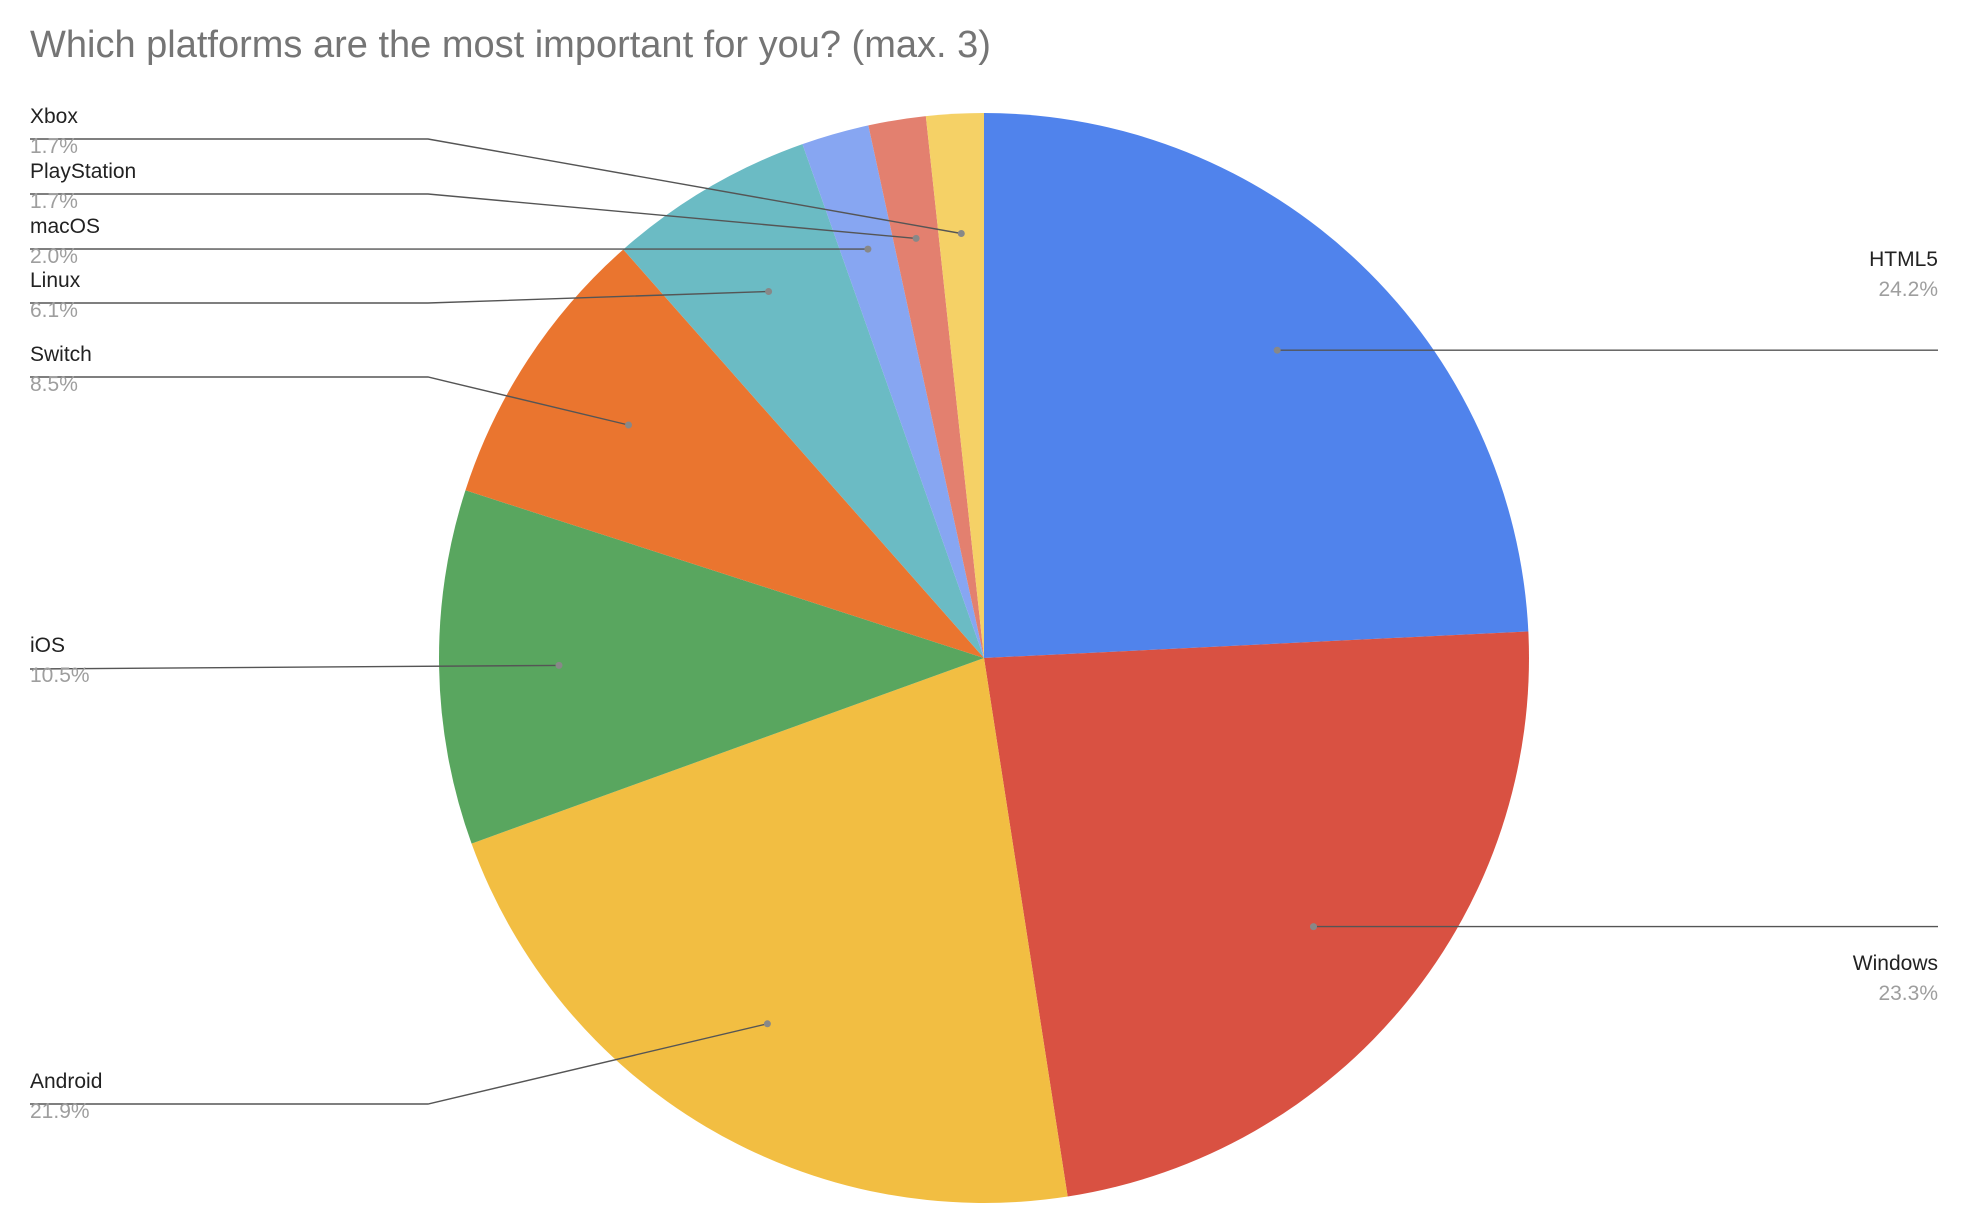 The width and height of the screenshot is (1968, 1224). What do you see at coordinates (1903, 259) in the screenshot?
I see `slice-label-html5: HTML5` at bounding box center [1903, 259].